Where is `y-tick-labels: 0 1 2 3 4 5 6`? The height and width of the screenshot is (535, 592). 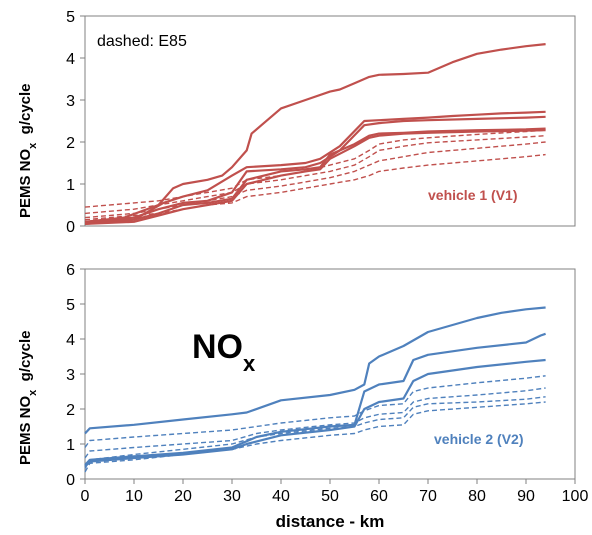 y-tick-labels: 0 1 2 3 4 5 6 is located at coordinates (75, 375).